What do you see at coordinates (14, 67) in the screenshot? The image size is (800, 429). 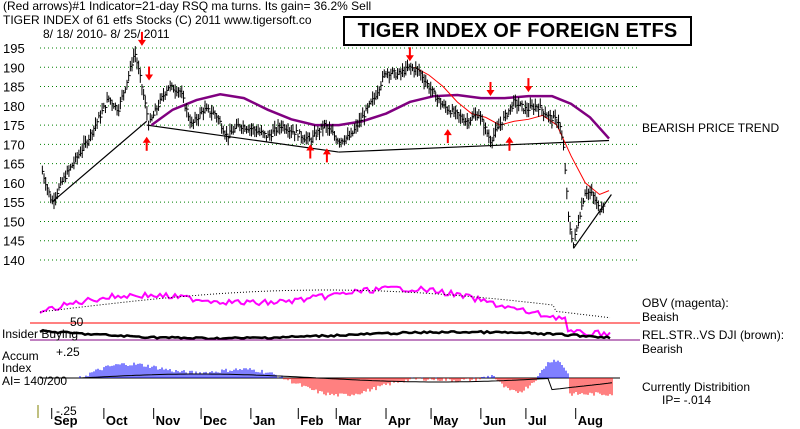 I see `y-tick-190: 190` at bounding box center [14, 67].